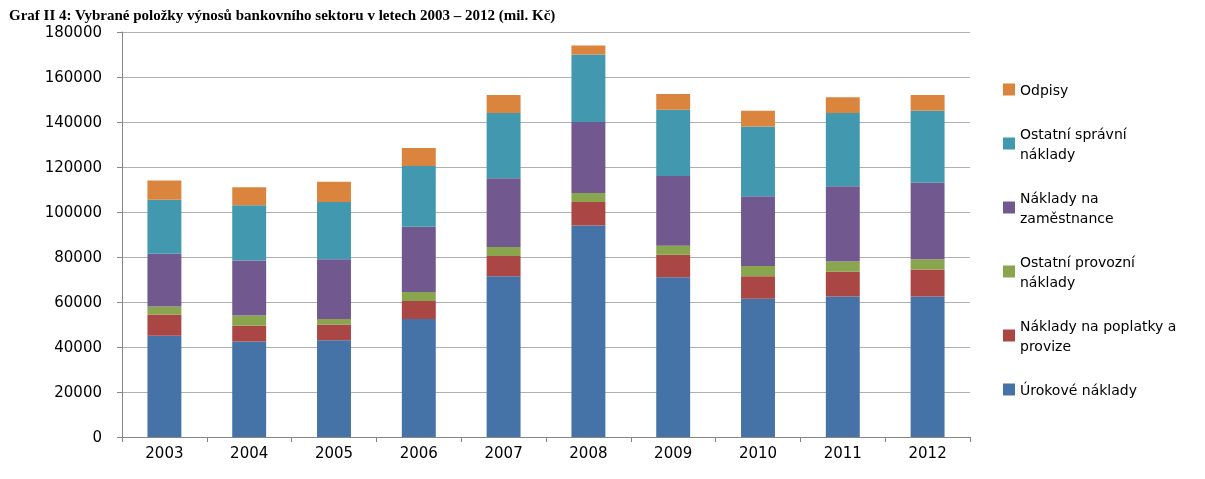 This screenshot has height=479, width=1205. I want to click on legend-label: Odpisy, so click(1044, 89).